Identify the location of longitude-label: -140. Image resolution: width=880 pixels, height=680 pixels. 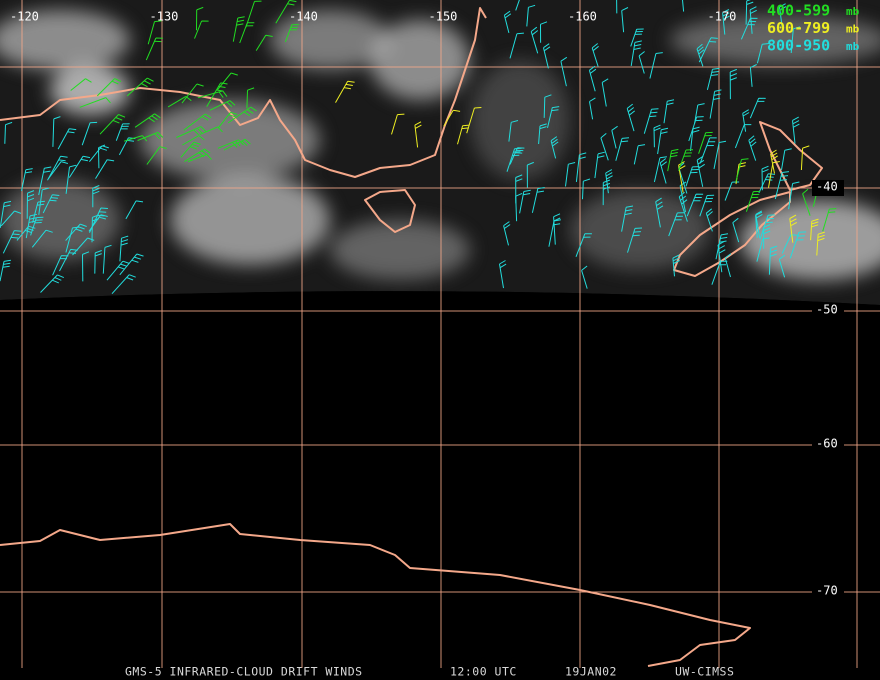
(303, 17).